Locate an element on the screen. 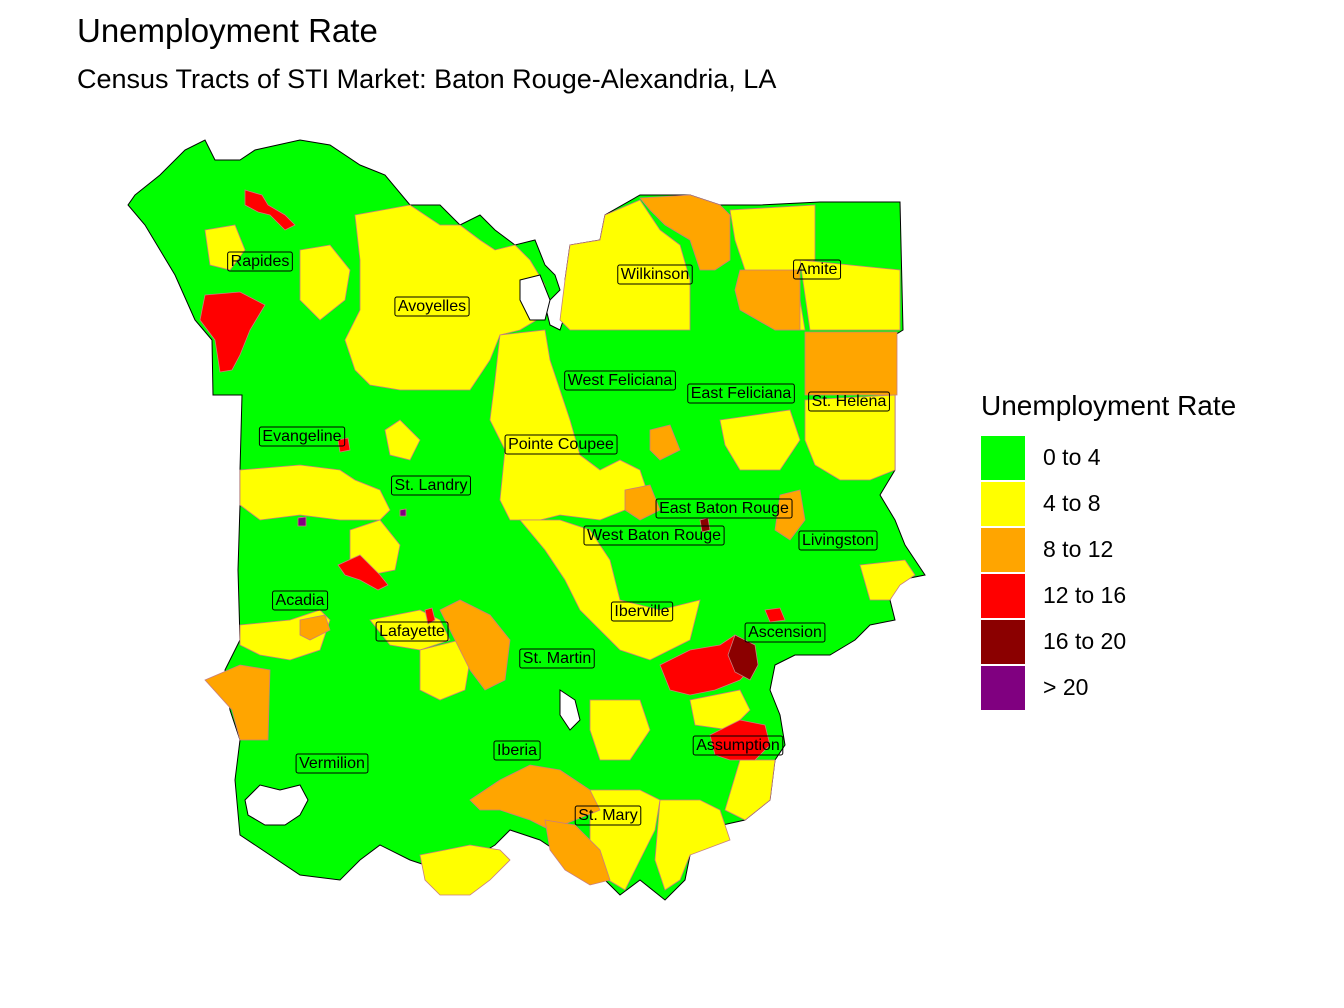 This screenshot has height=1008, width=1344. parish-label: Pointe Coupee is located at coordinates (561, 444).